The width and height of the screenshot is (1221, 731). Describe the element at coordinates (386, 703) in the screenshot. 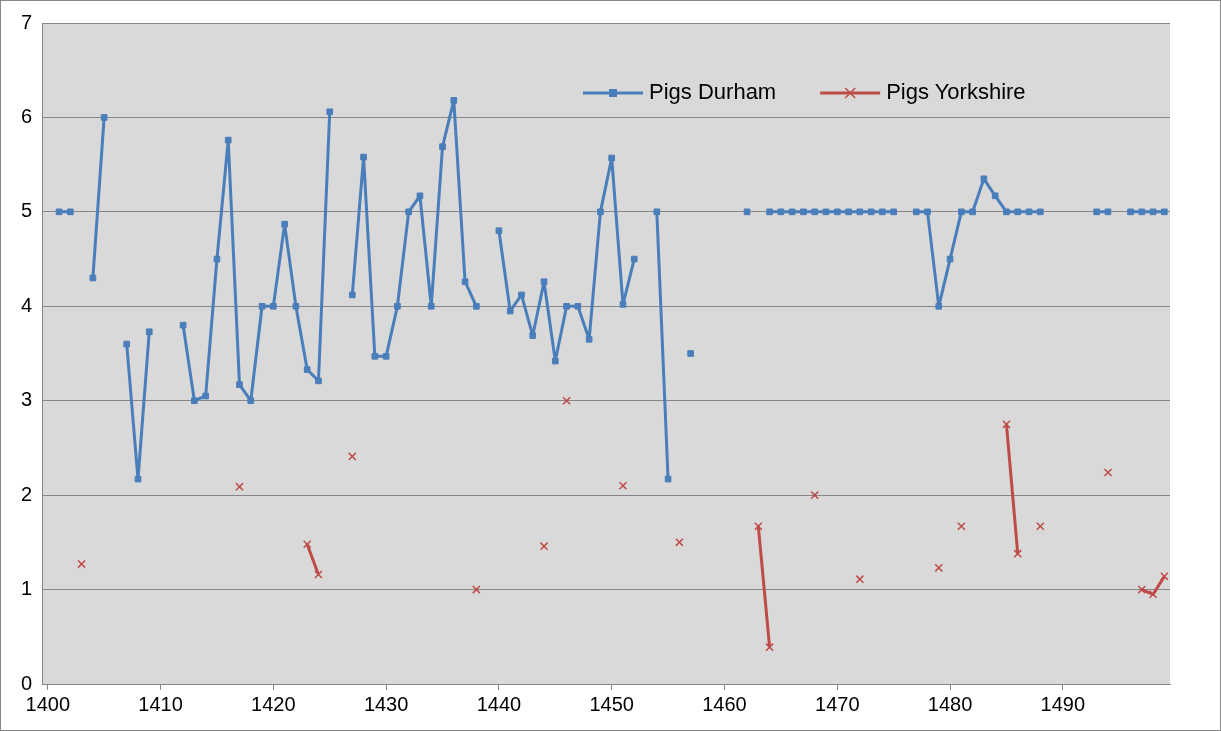

I see `x-tick-label: 1430` at that location.